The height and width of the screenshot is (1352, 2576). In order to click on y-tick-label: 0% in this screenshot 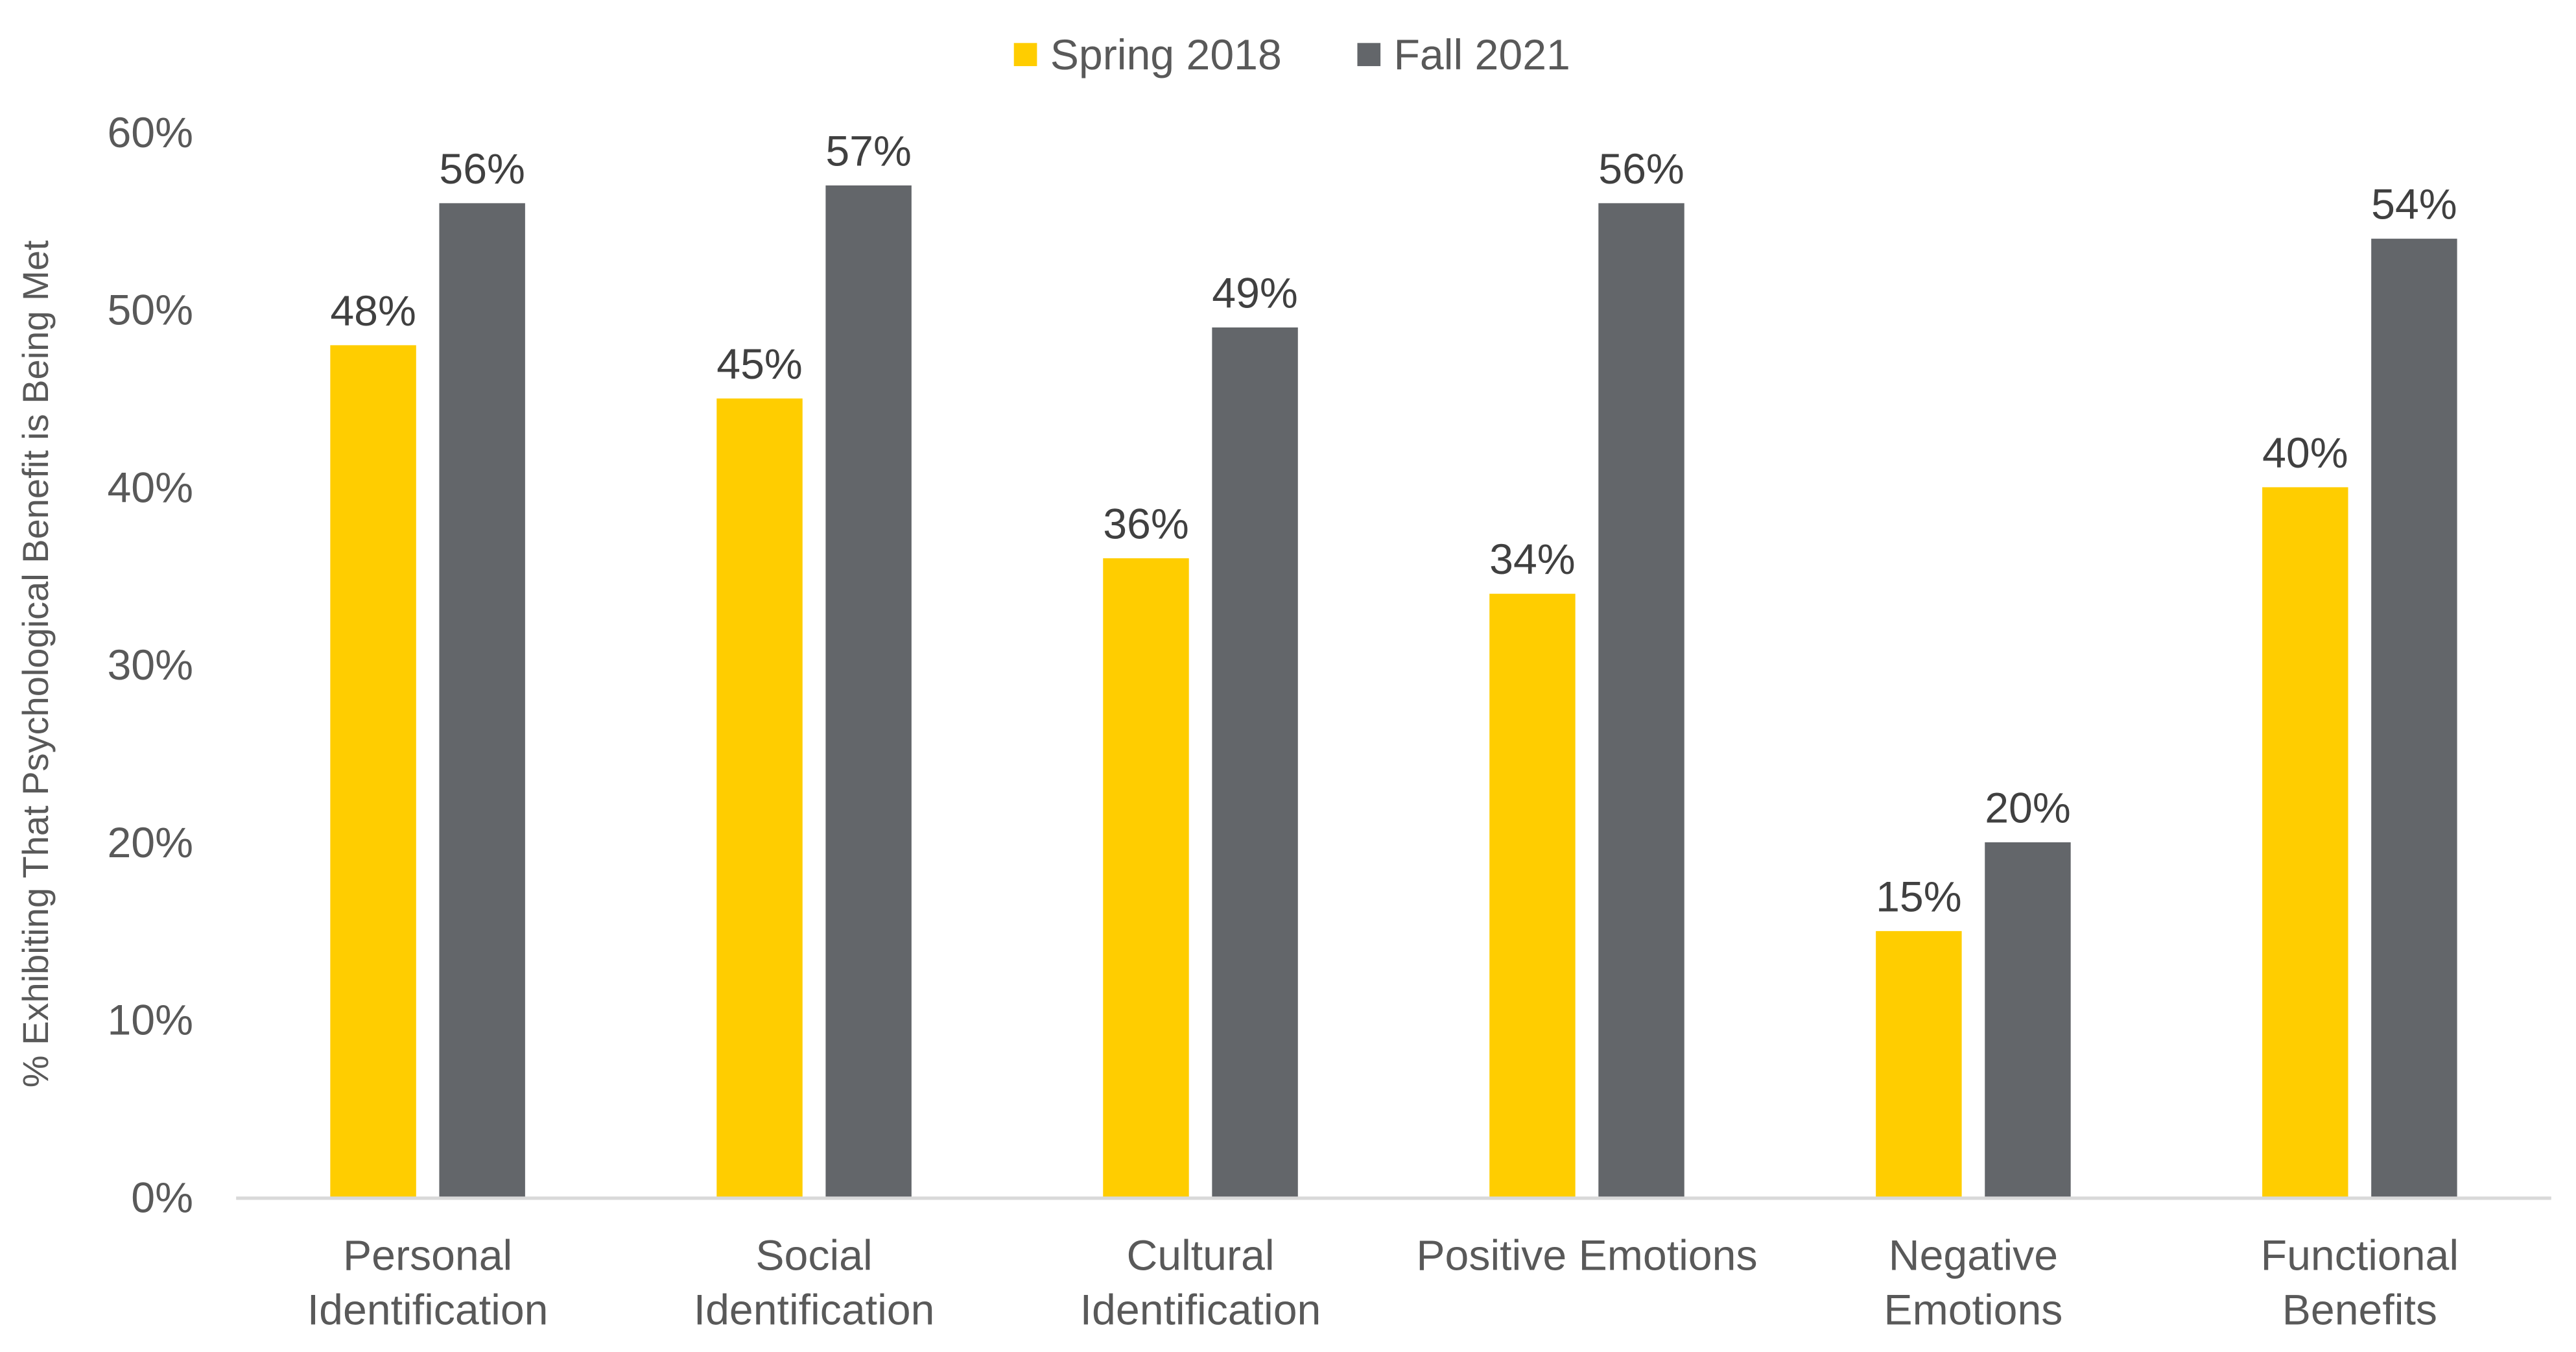, I will do `click(162, 1198)`.